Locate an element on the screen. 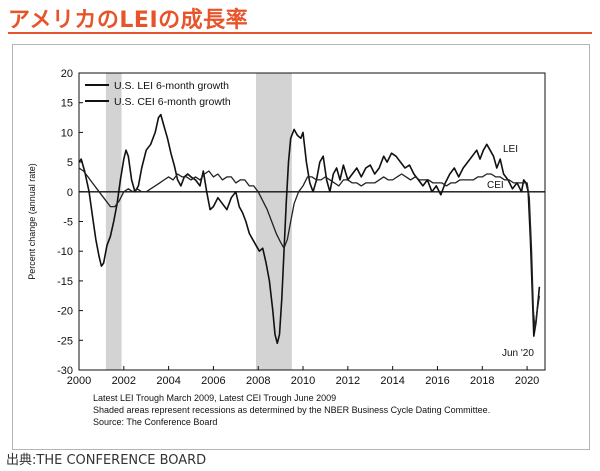  title-underline is located at coordinates (300, 33).